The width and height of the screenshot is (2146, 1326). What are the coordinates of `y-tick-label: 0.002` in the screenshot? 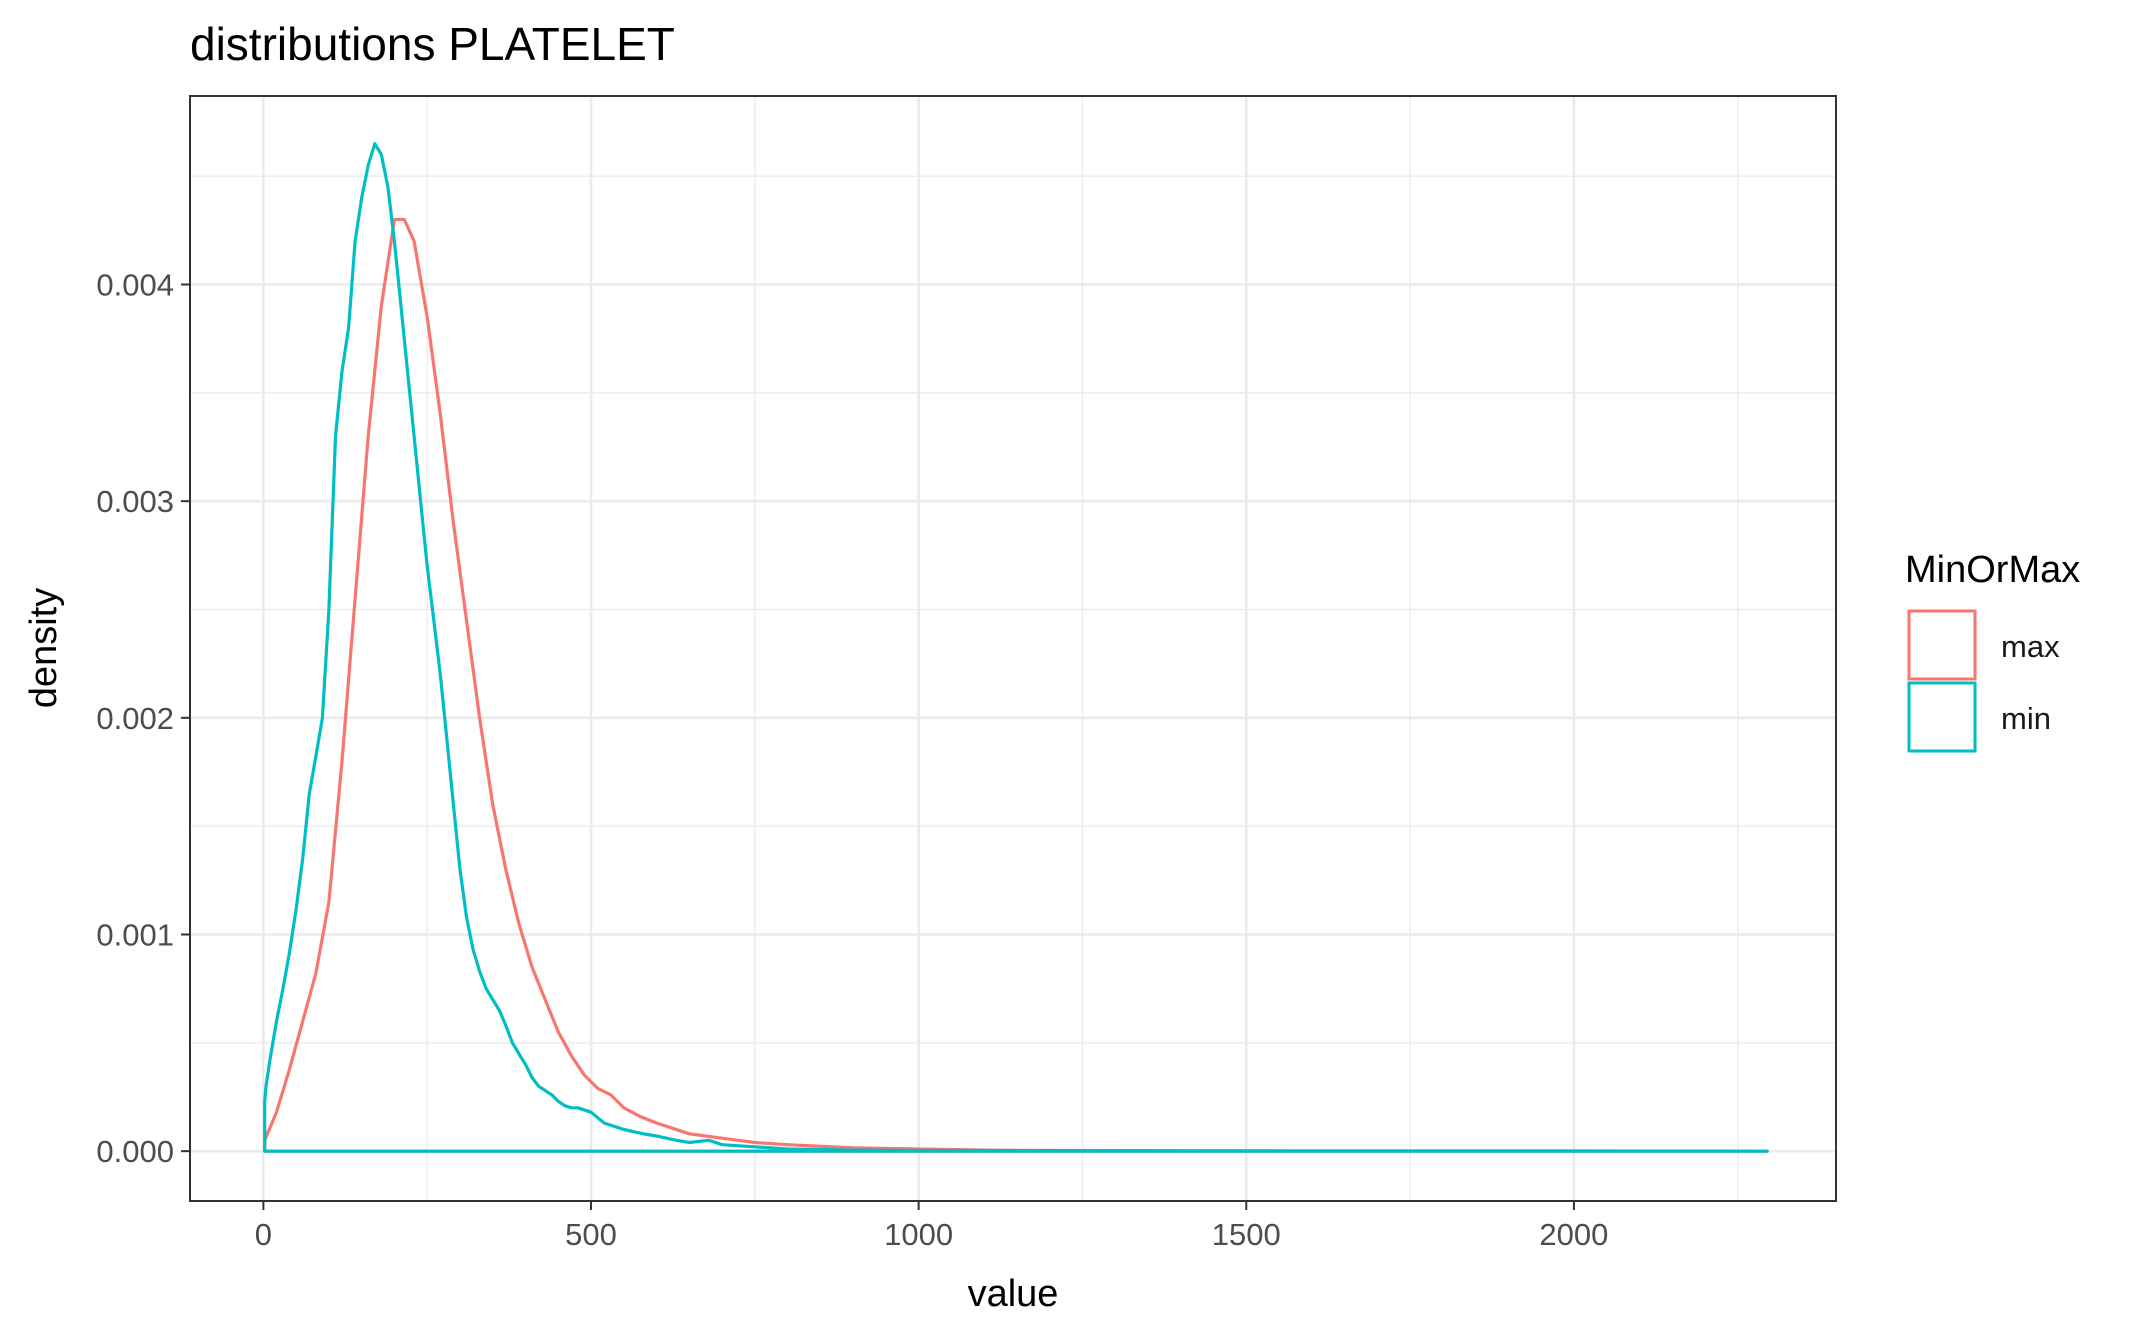 It's located at (135, 718).